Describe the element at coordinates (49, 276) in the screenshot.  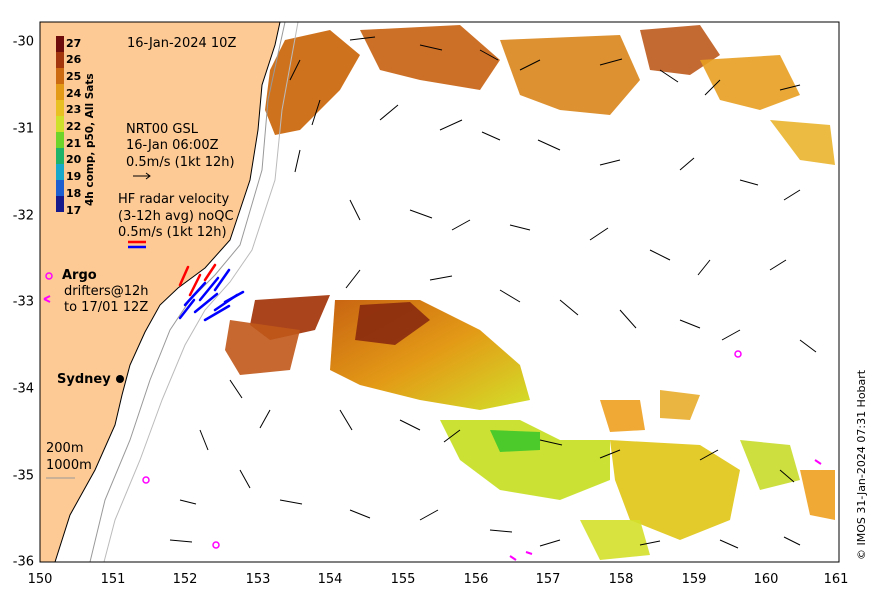
I see `argo-legend-symbol` at that location.